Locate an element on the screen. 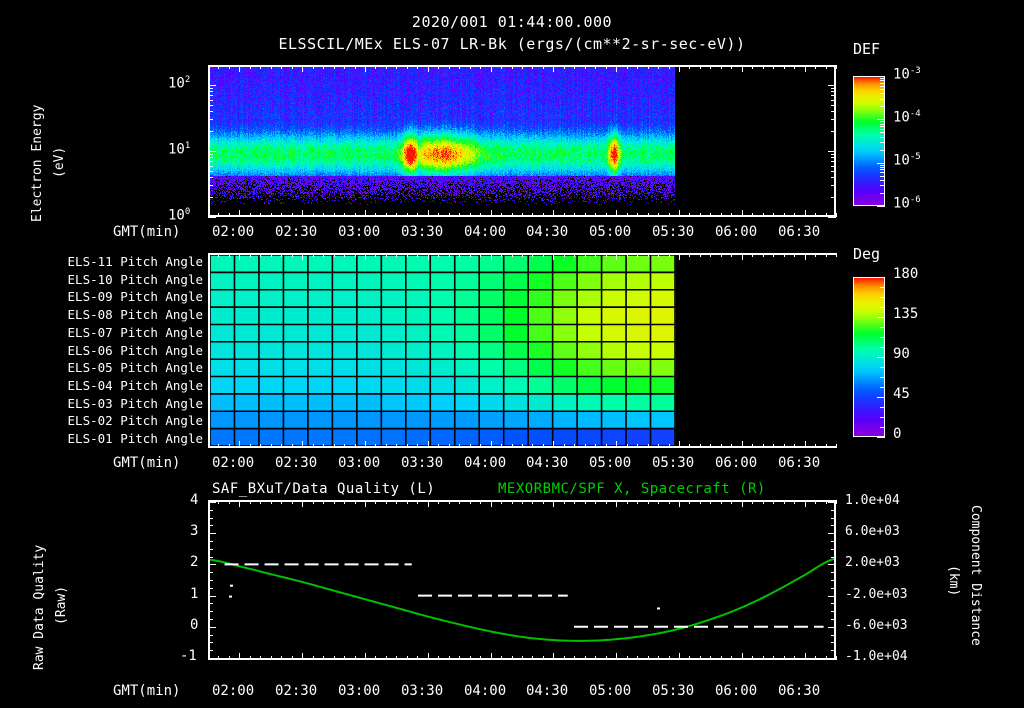 The height and width of the screenshot is (708, 1024). pitch-angle-row-label: ELS-11 Pitch Angle is located at coordinates (135, 261).